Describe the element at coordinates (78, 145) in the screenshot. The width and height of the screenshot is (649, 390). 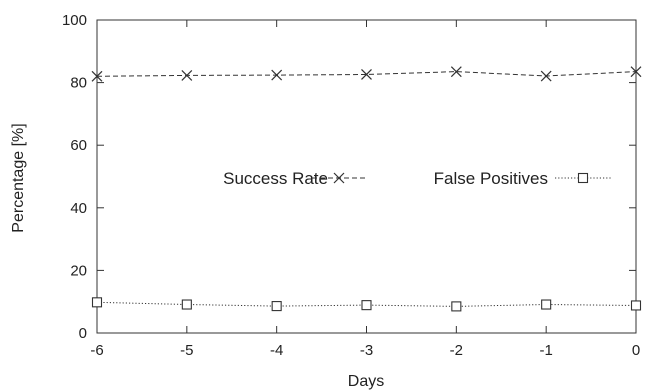
I see `y-tick-label: 60` at that location.